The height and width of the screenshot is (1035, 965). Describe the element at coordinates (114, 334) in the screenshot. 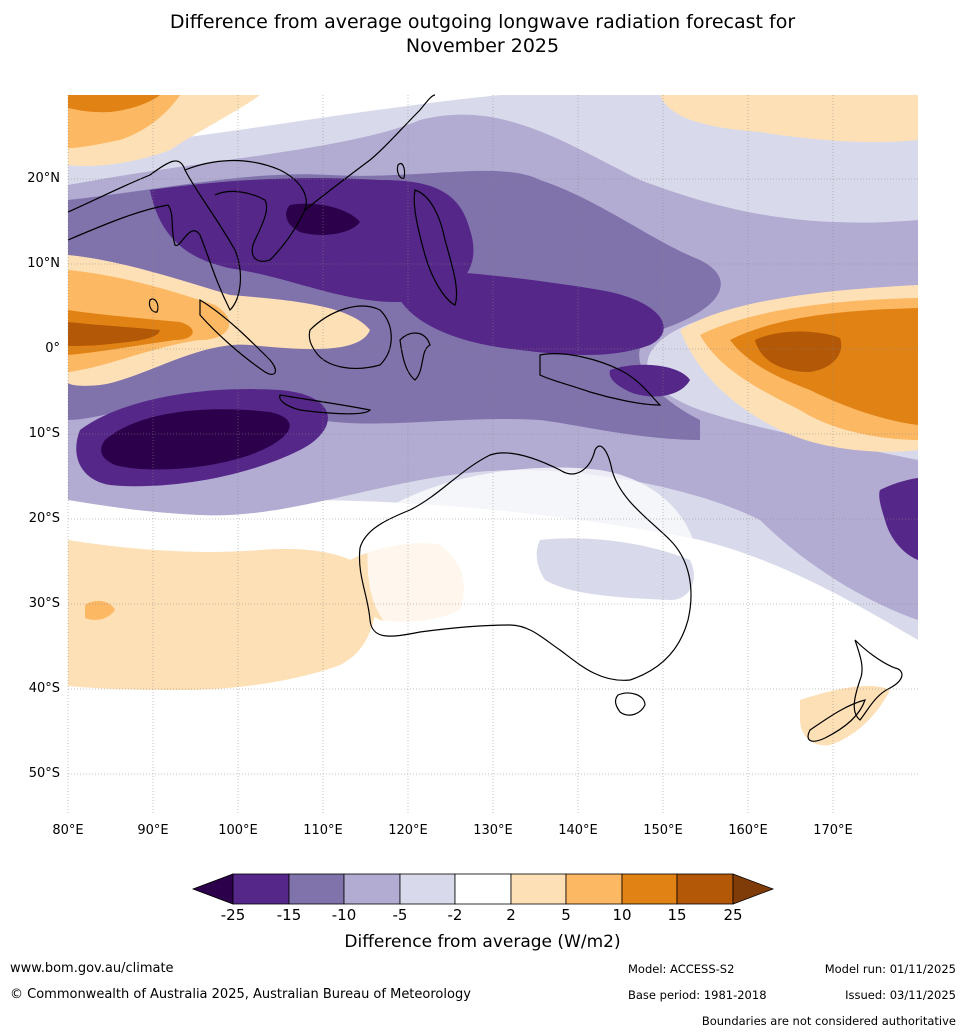

I see `orange-west-equator-darkest` at that location.